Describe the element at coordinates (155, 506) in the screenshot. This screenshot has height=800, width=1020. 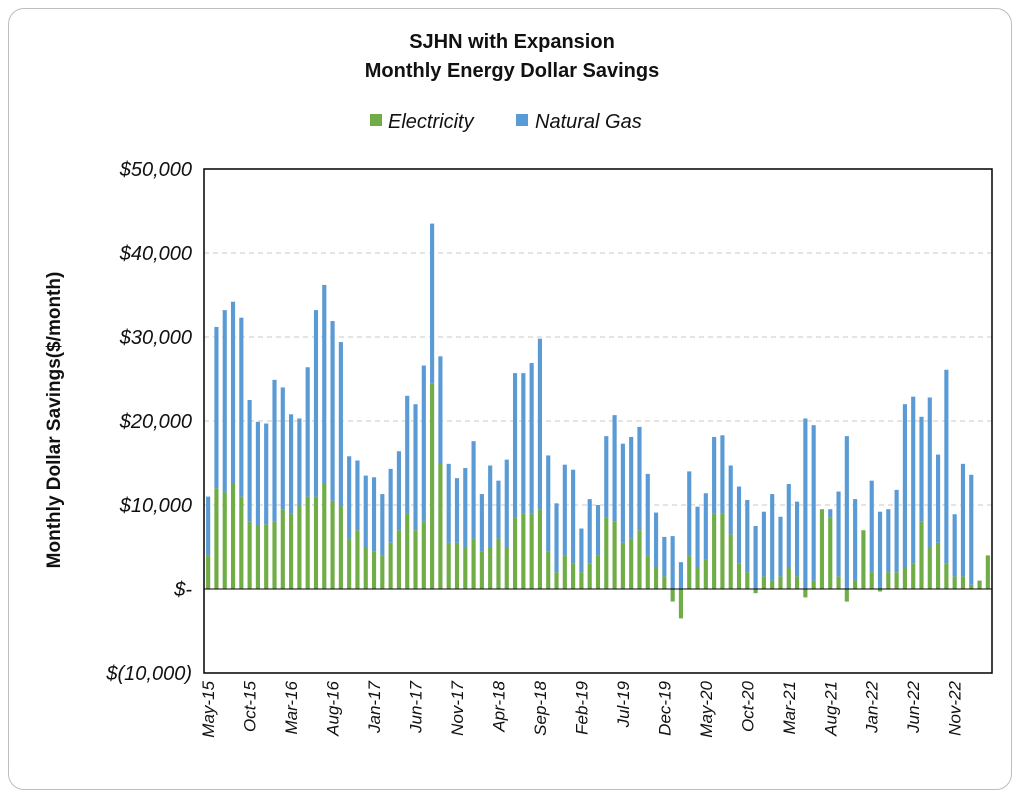
I see `y-tick-label: $10,000` at that location.